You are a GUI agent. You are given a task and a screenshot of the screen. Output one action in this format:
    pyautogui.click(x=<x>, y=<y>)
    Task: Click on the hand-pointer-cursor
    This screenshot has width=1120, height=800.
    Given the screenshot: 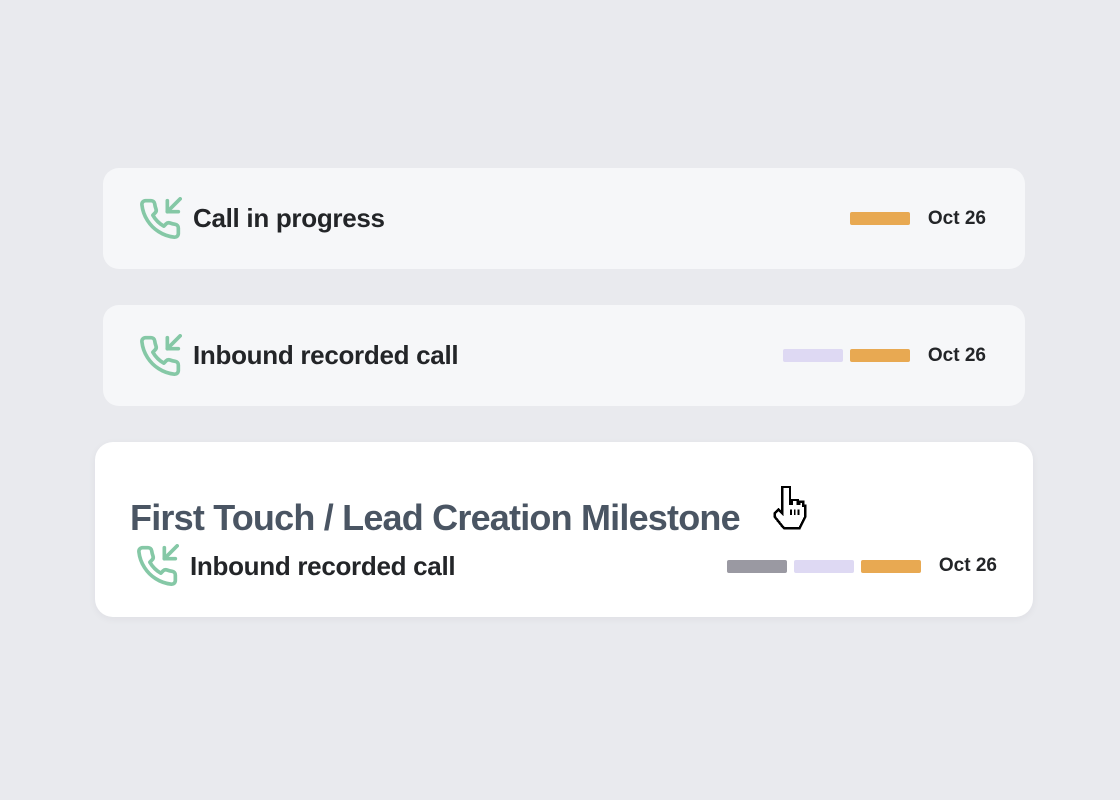 What is the action you would take?
    pyautogui.click(x=790, y=508)
    